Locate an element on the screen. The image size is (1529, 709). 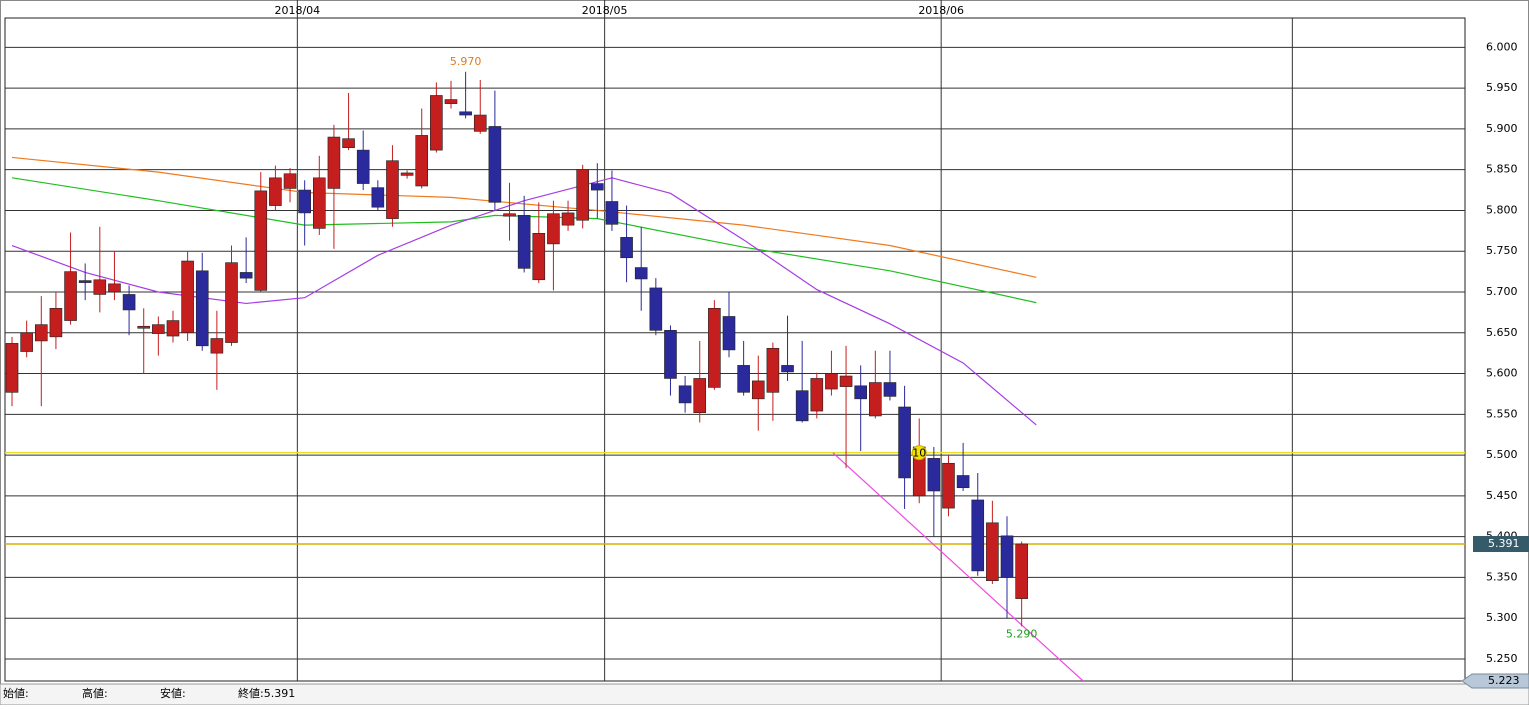
y-tick-label: 5.950 is located at coordinates (1502, 87).